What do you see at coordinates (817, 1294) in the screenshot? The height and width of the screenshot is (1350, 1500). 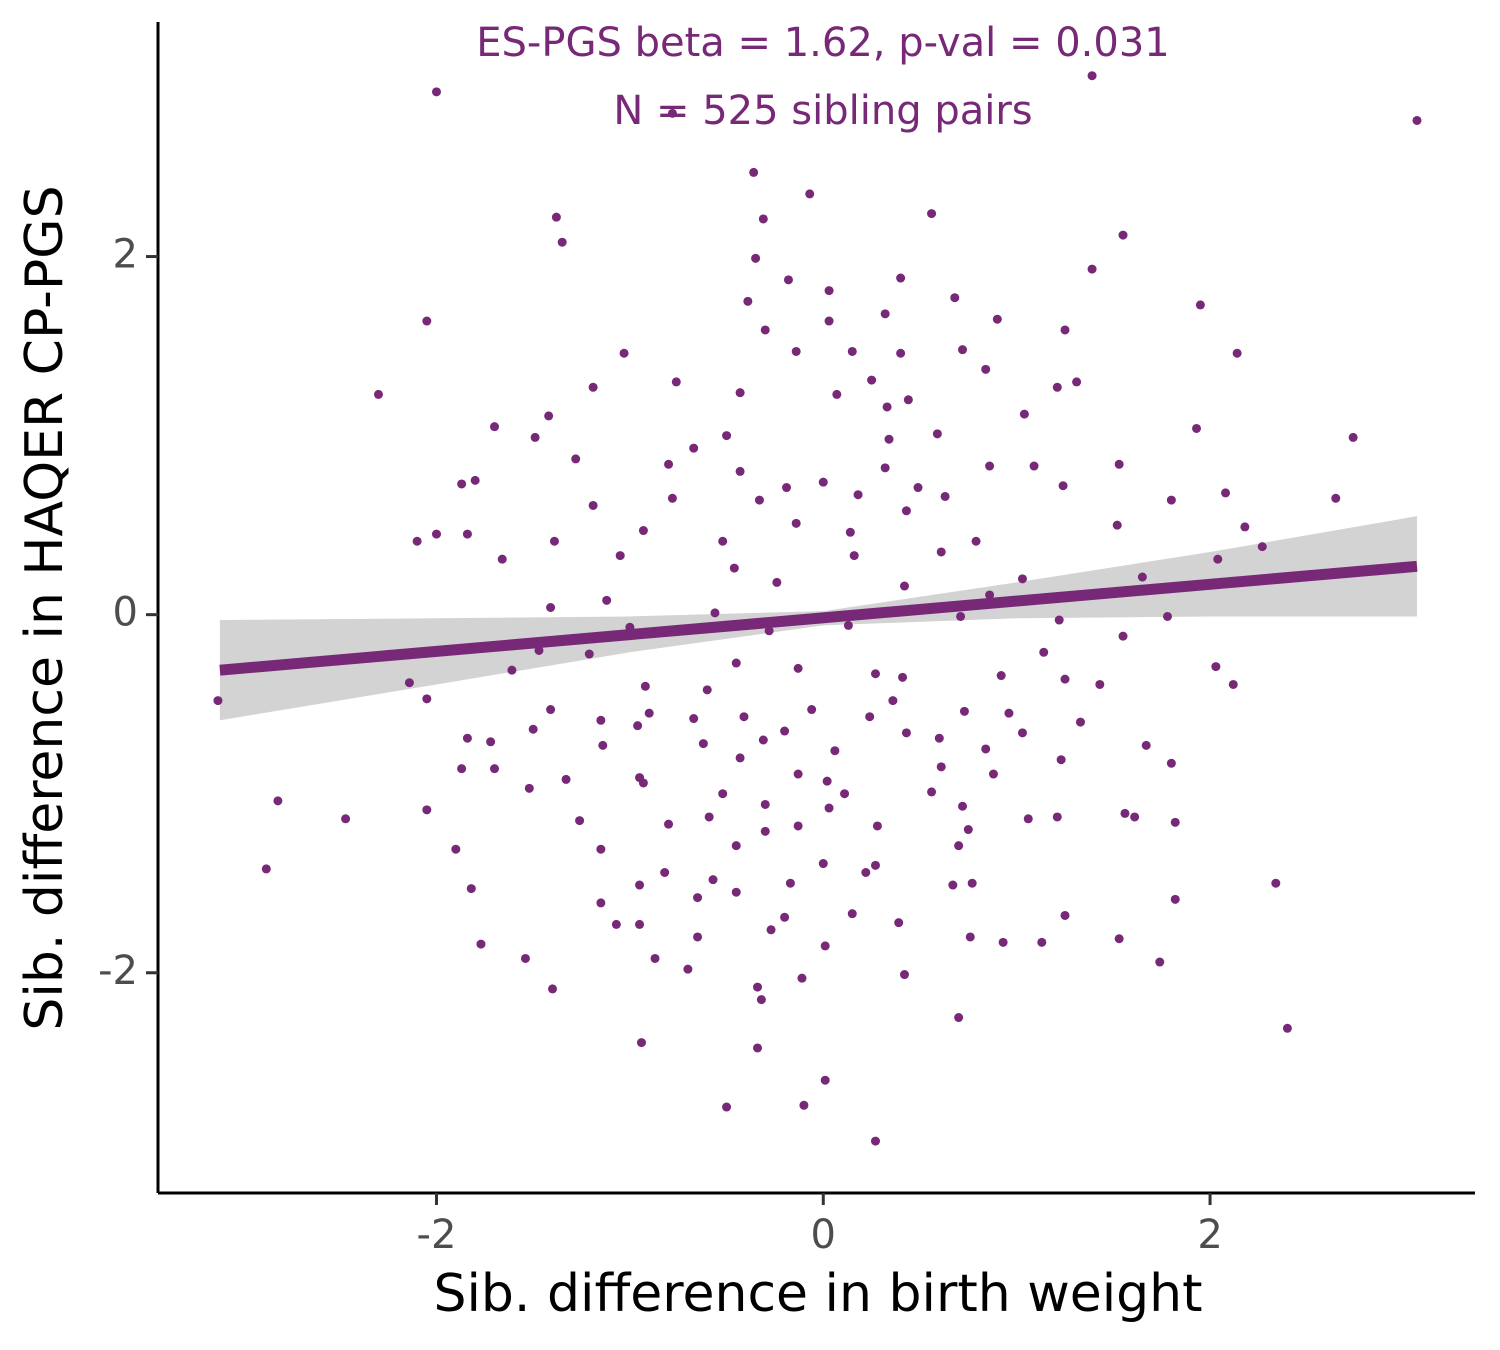 I see `x-axis-title: Sib. difference in birth weight` at bounding box center [817, 1294].